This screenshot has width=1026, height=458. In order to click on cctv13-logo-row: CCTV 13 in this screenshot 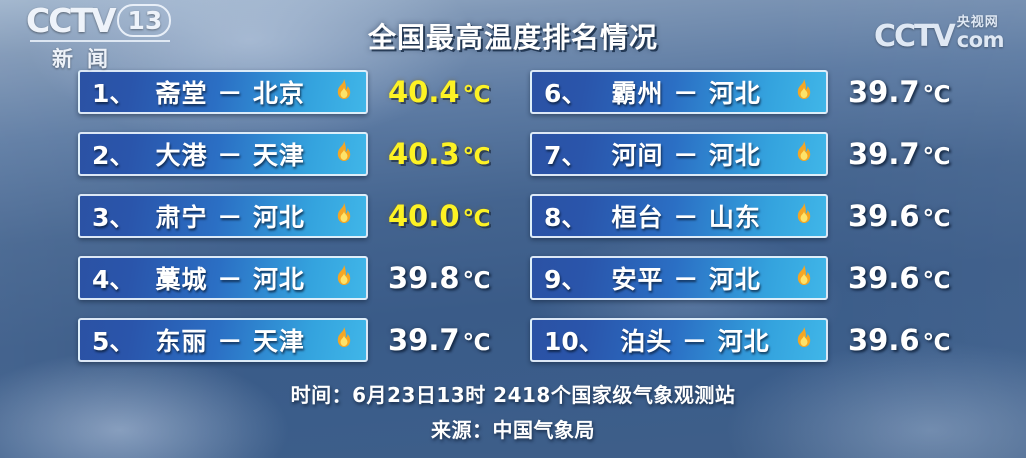, I will do `click(121, 21)`.